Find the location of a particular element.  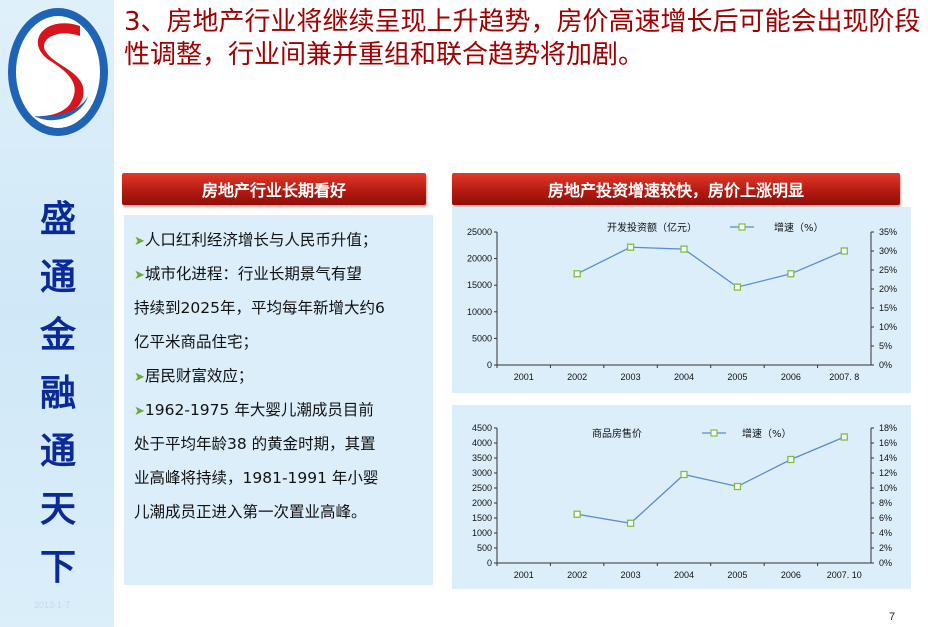

left-tick-label: 15000 is located at coordinates (479, 285).